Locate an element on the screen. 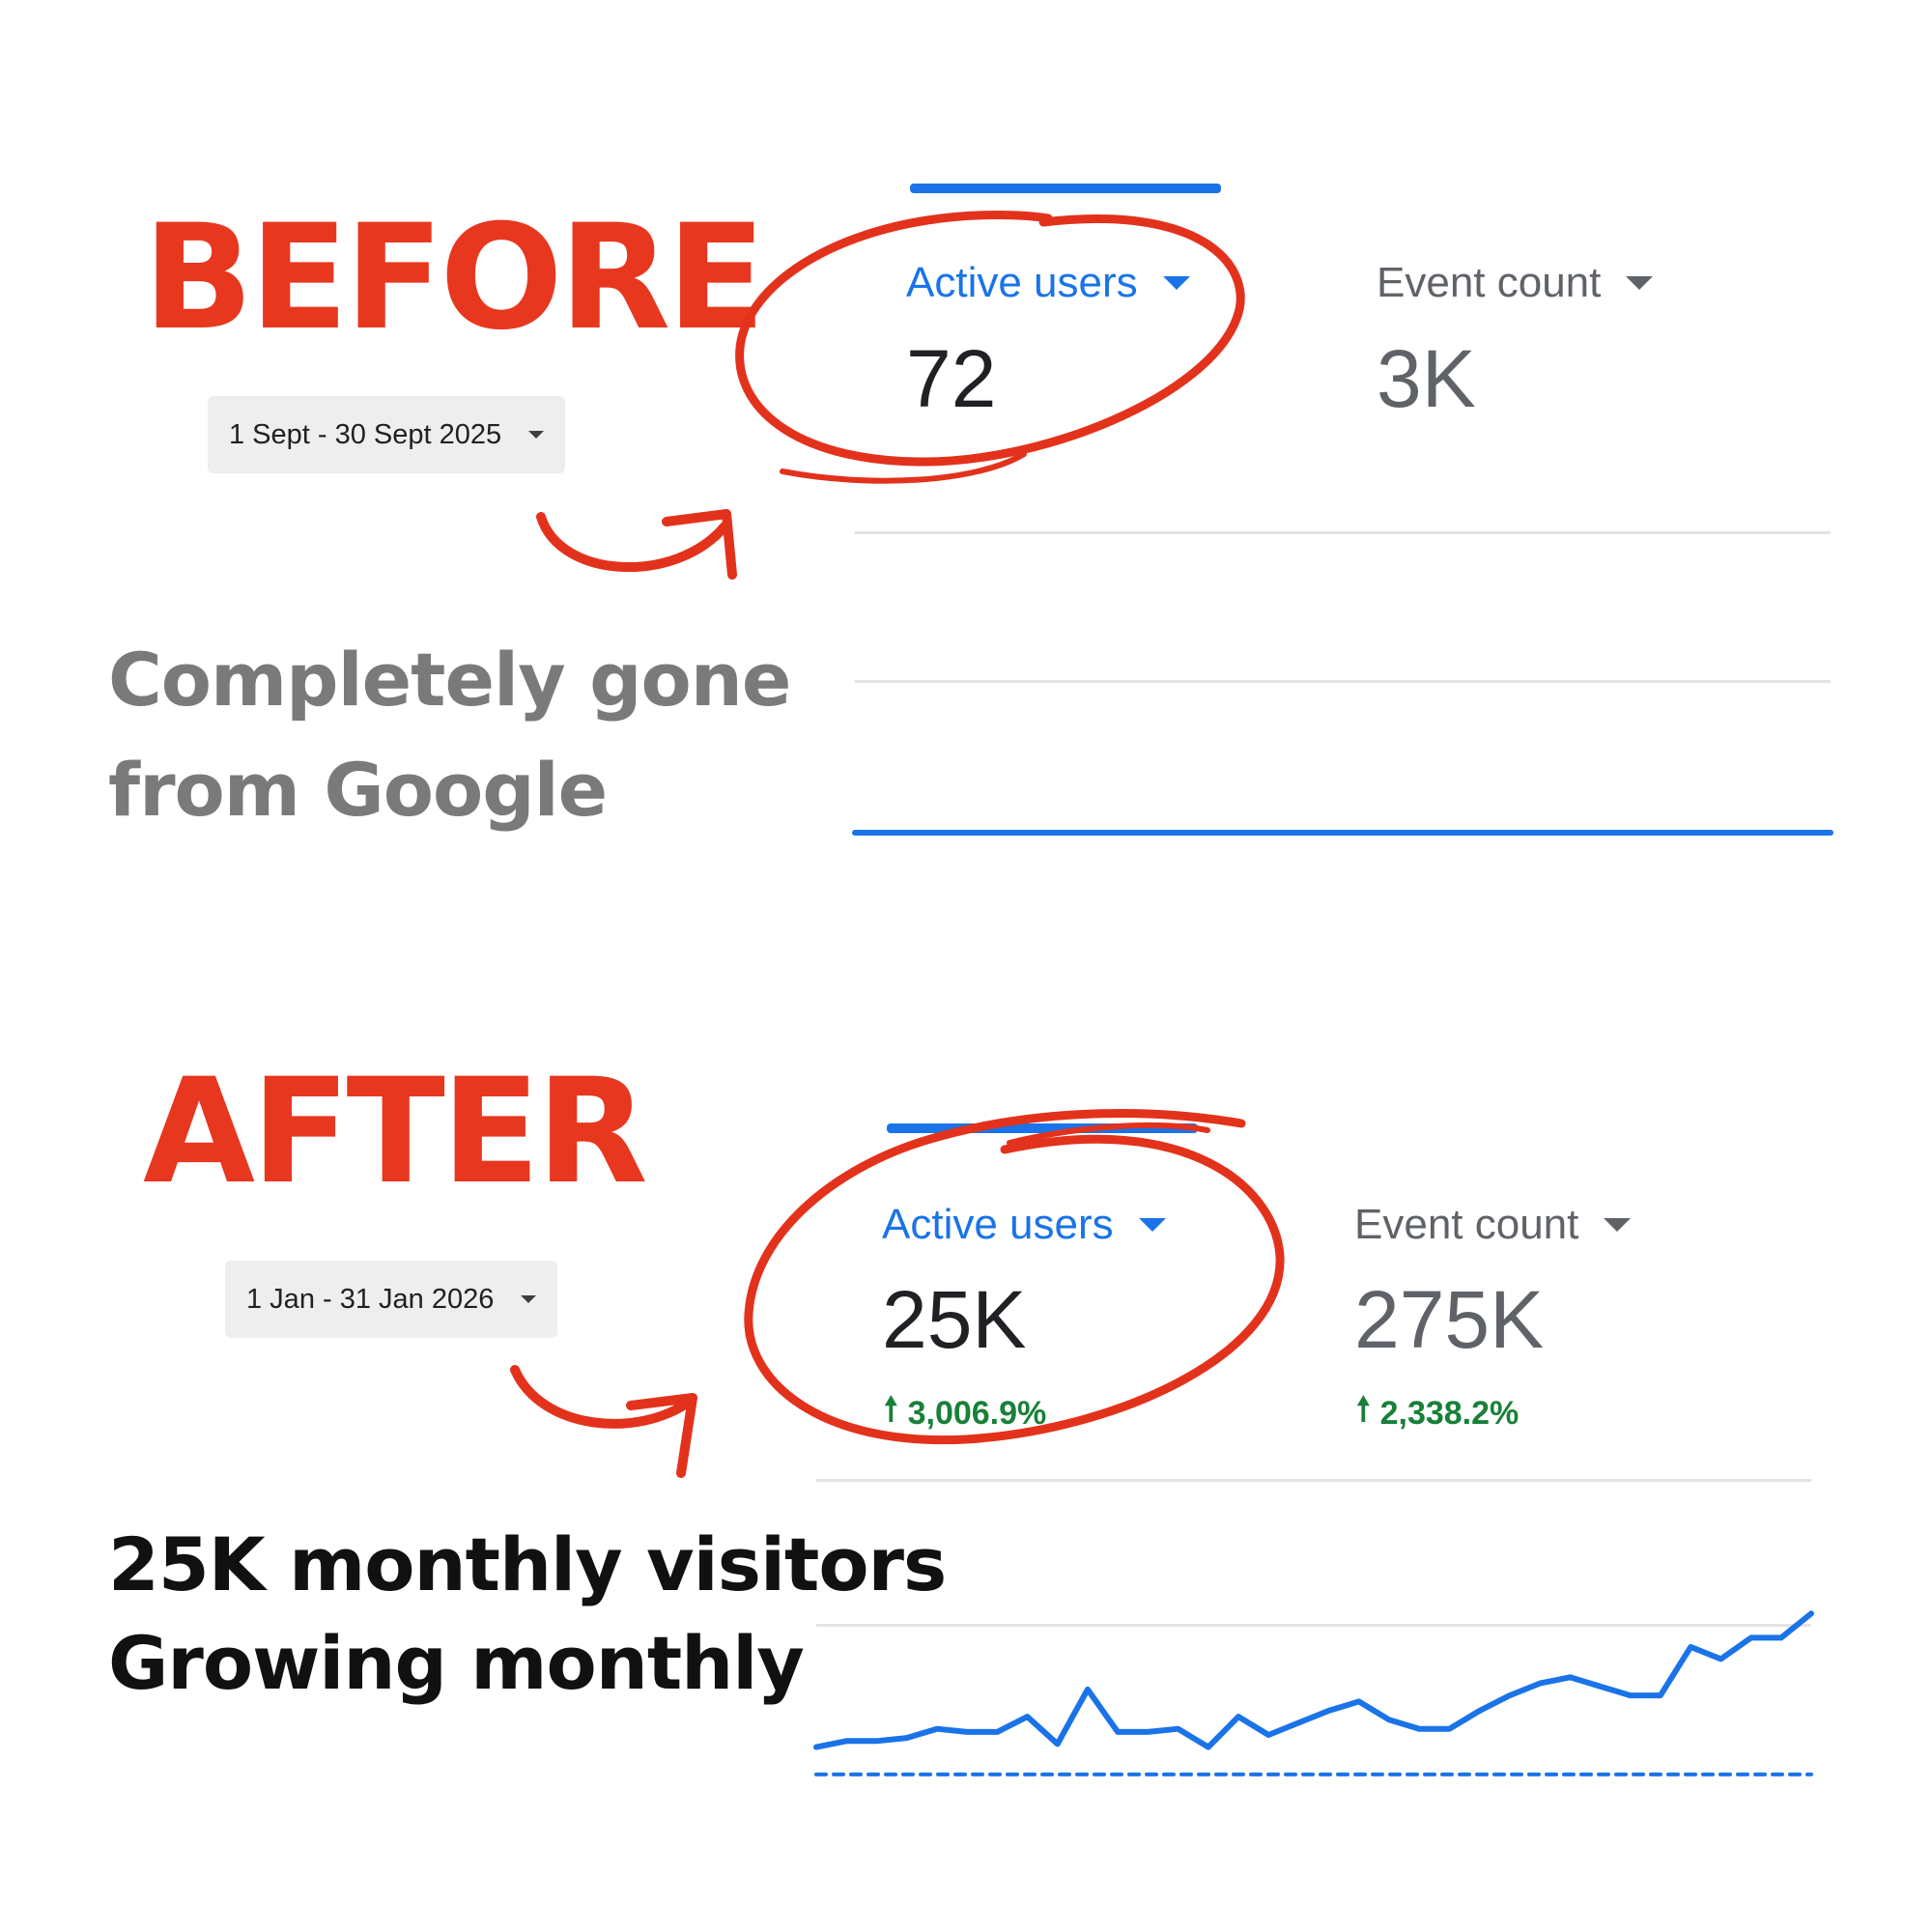  change-percentage: 3,006.9% is located at coordinates (977, 1413).